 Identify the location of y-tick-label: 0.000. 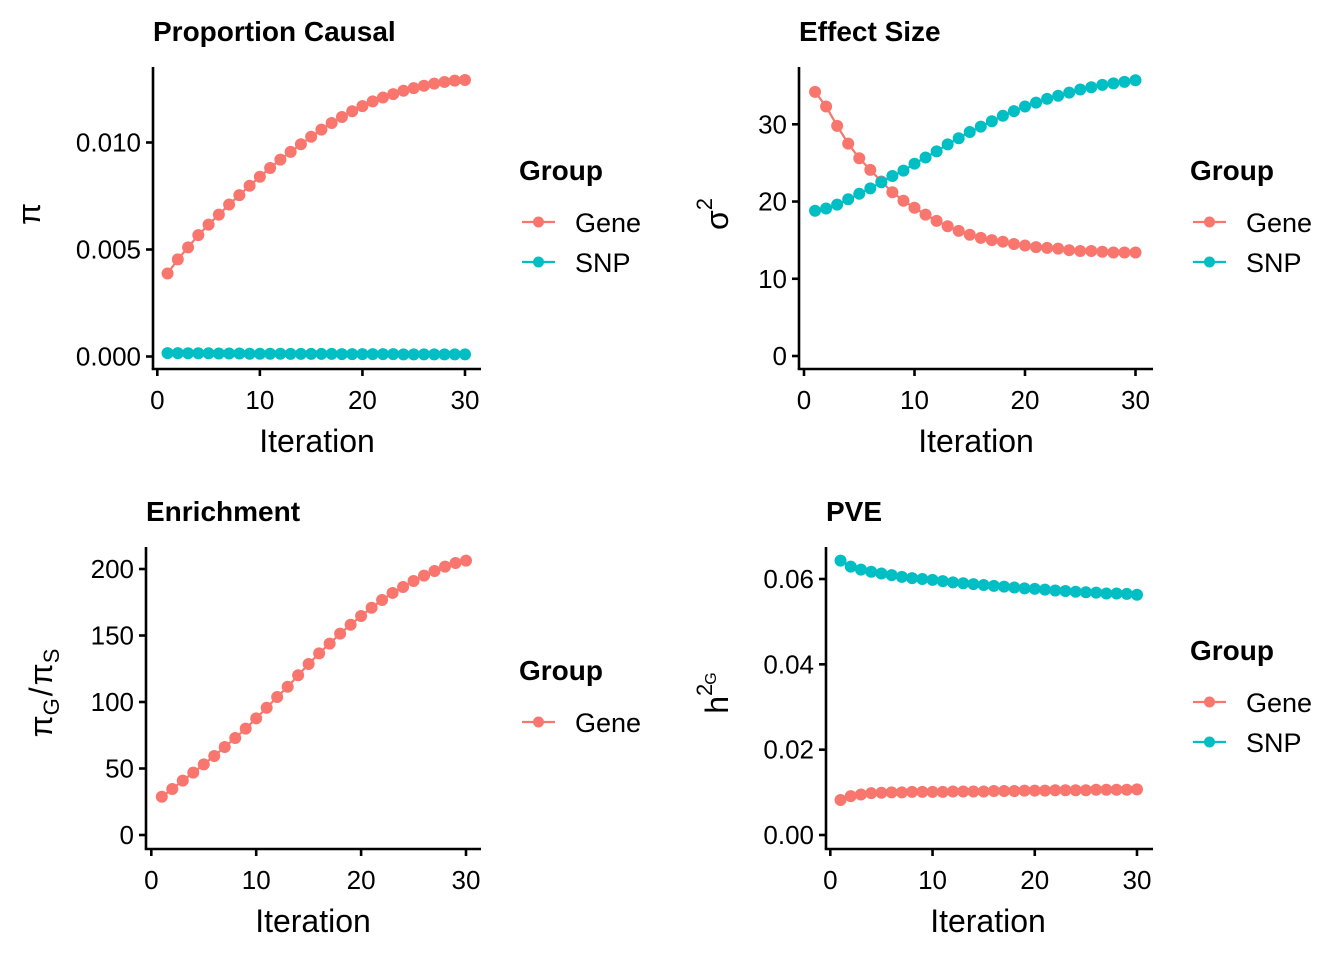
(108, 357).